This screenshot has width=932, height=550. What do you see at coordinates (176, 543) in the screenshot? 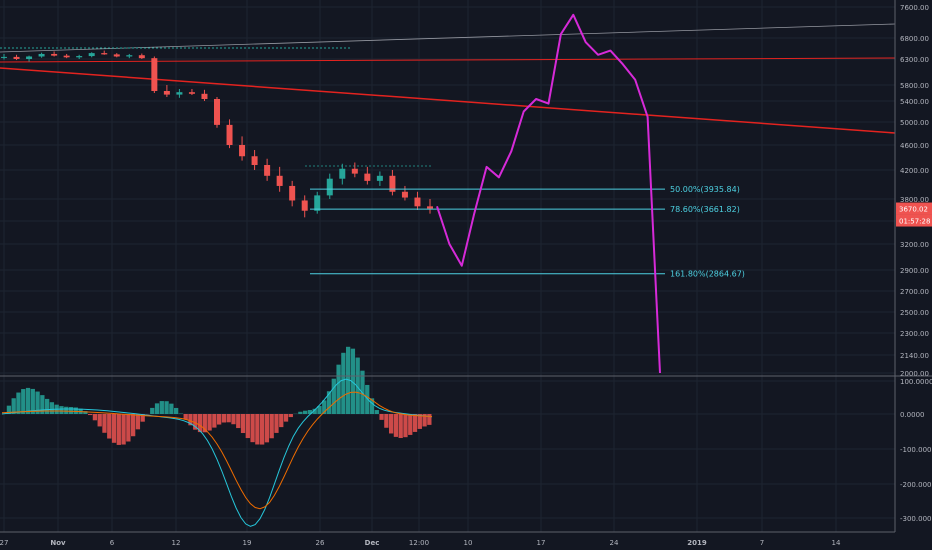
I see `x-tick-label: 12` at bounding box center [176, 543].